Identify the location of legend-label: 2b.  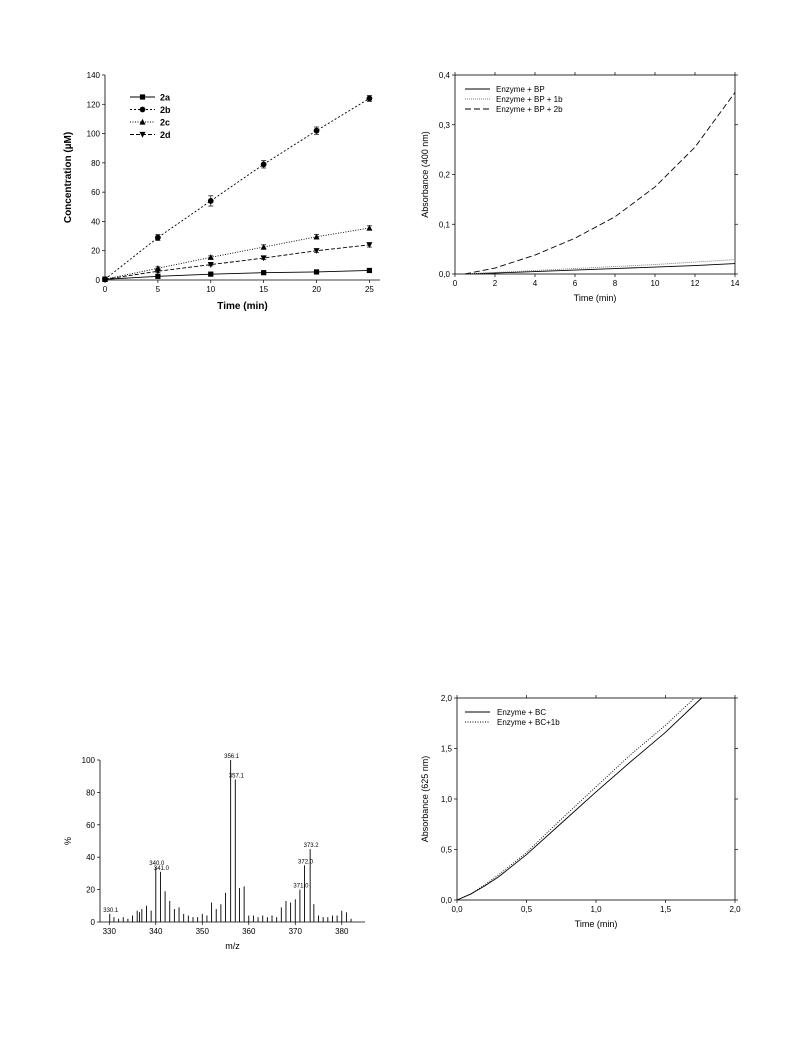
(165, 110).